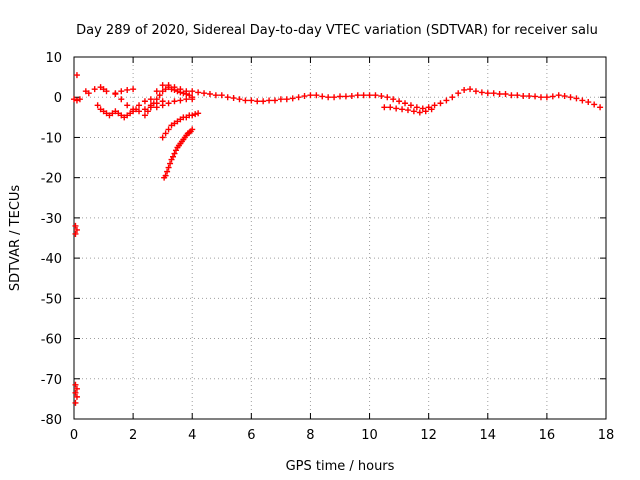  What do you see at coordinates (251, 435) in the screenshot?
I see `x-tick-label: 6` at bounding box center [251, 435].